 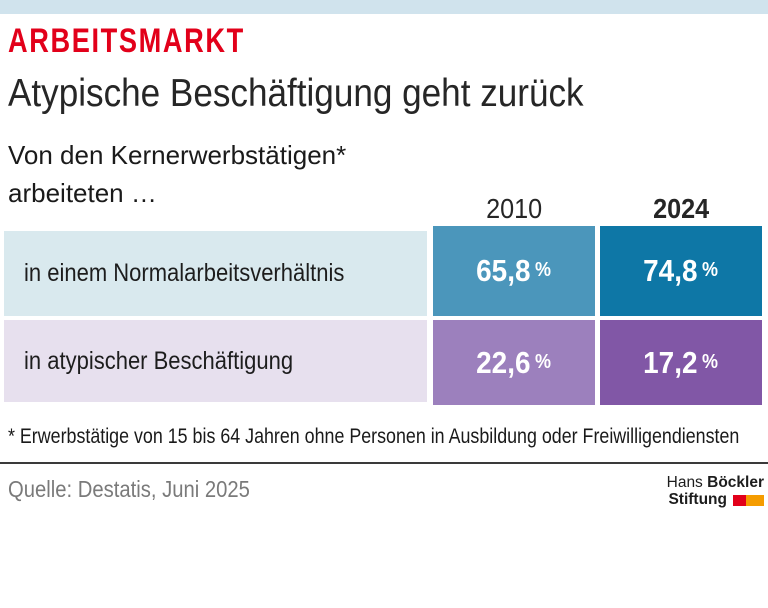 I want to click on table-cell-atypisch-2010: 22,6%, so click(x=514, y=362).